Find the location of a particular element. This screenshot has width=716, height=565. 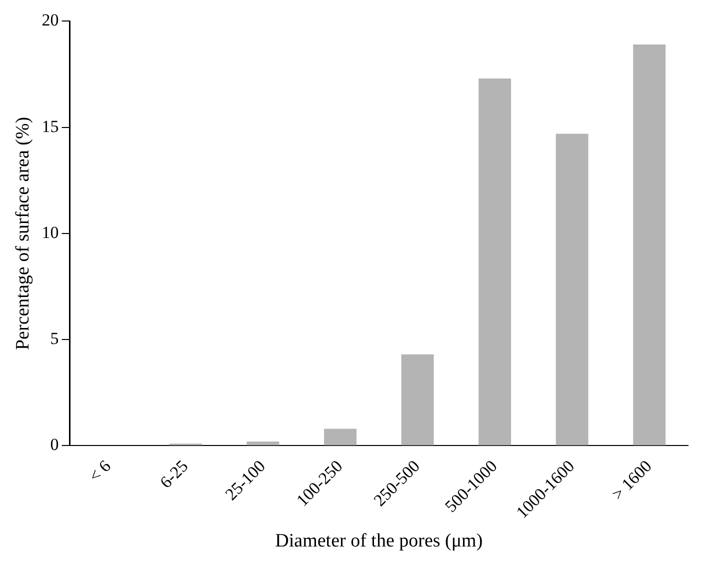

y-tick-label: 15 is located at coordinates (50, 126).